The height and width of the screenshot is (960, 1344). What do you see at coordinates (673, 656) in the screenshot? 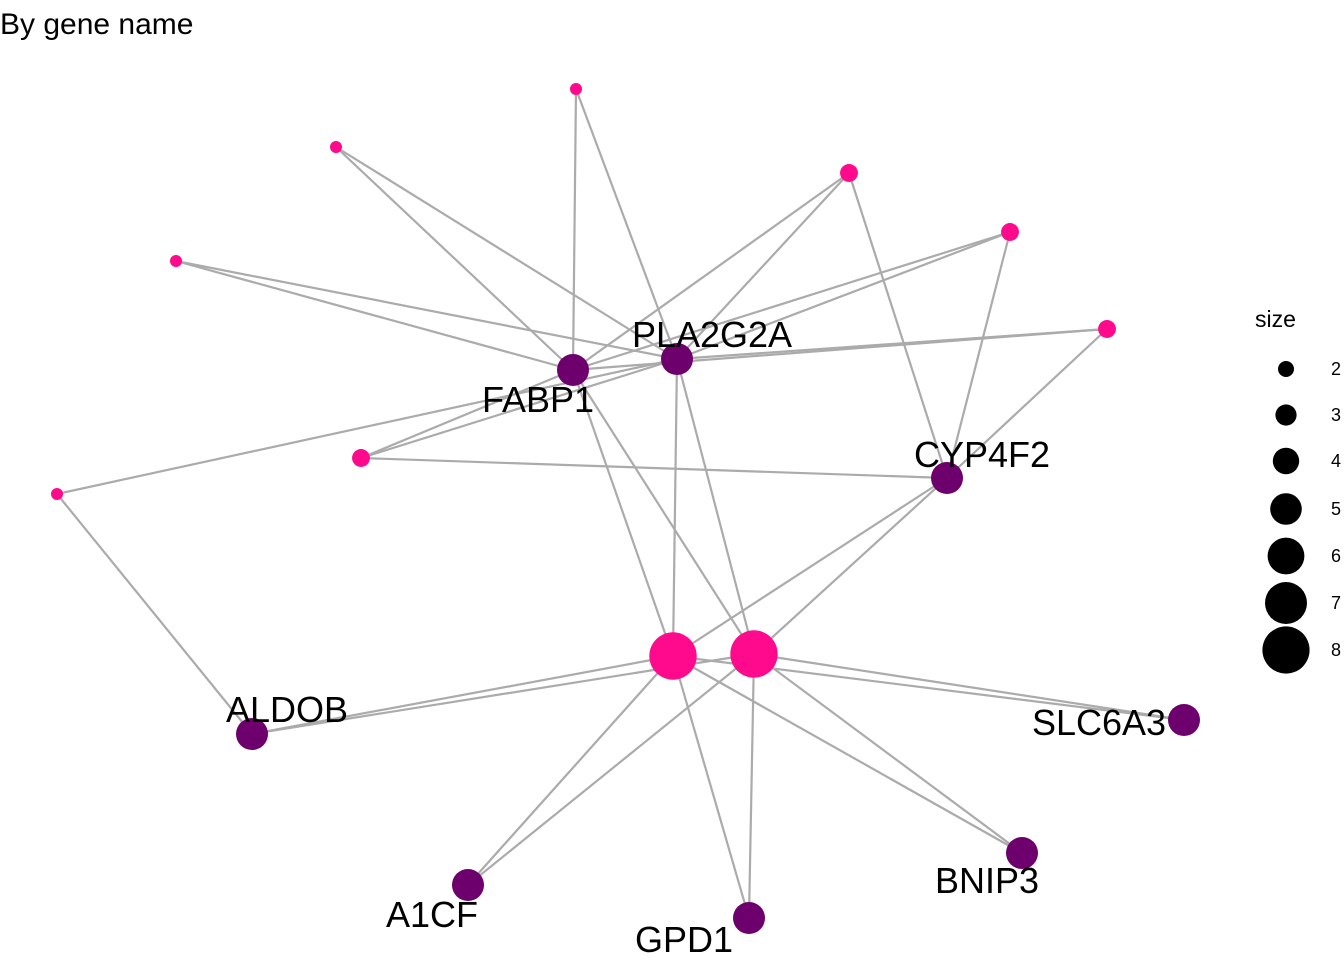
I see `category-node-c9` at bounding box center [673, 656].